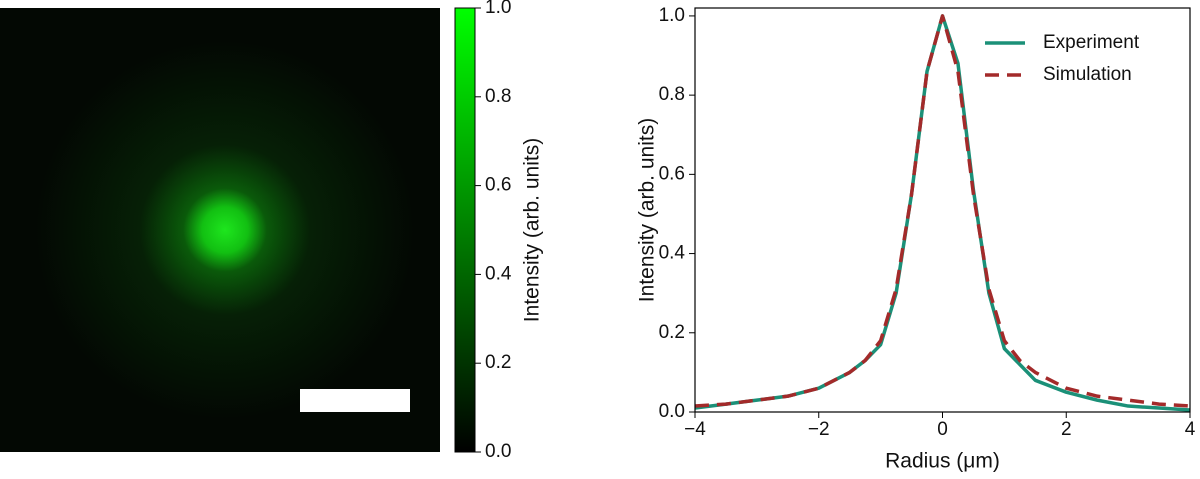 Image resolution: width=1200 pixels, height=479 pixels. What do you see at coordinates (498, 96) in the screenshot?
I see `colorbar-tick-label: 0.8` at bounding box center [498, 96].